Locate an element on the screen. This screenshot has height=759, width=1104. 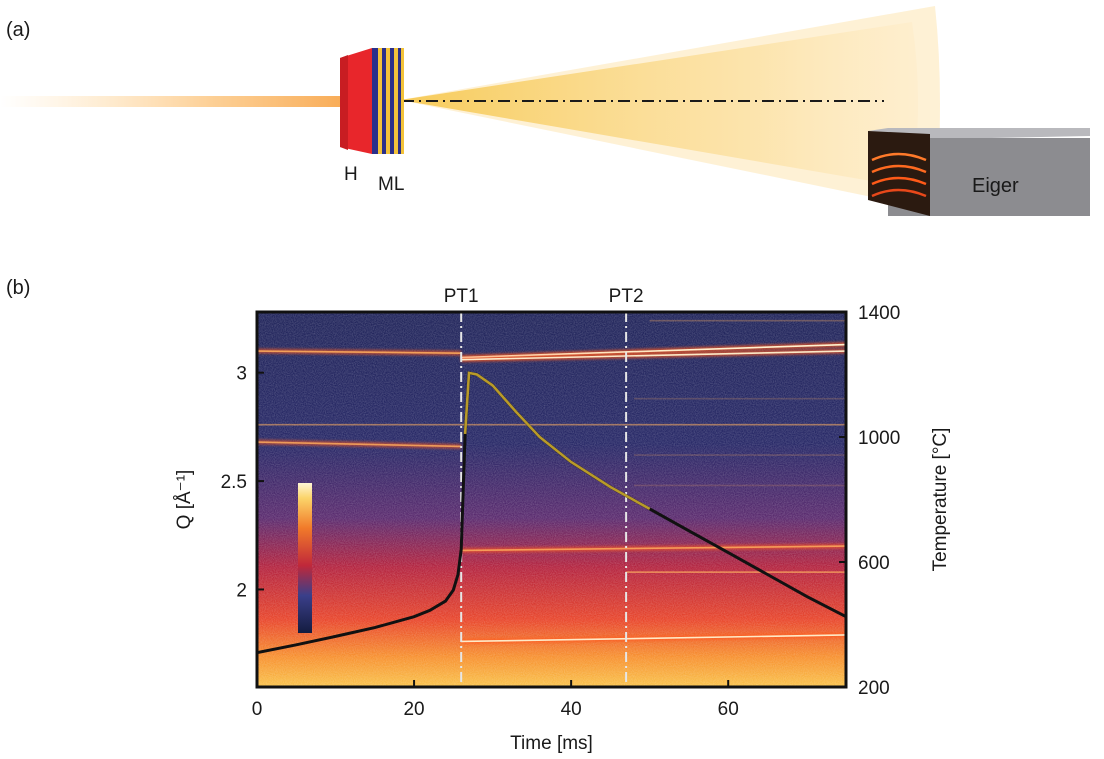
y-tick-label: 2.5 is located at coordinates (234, 482).